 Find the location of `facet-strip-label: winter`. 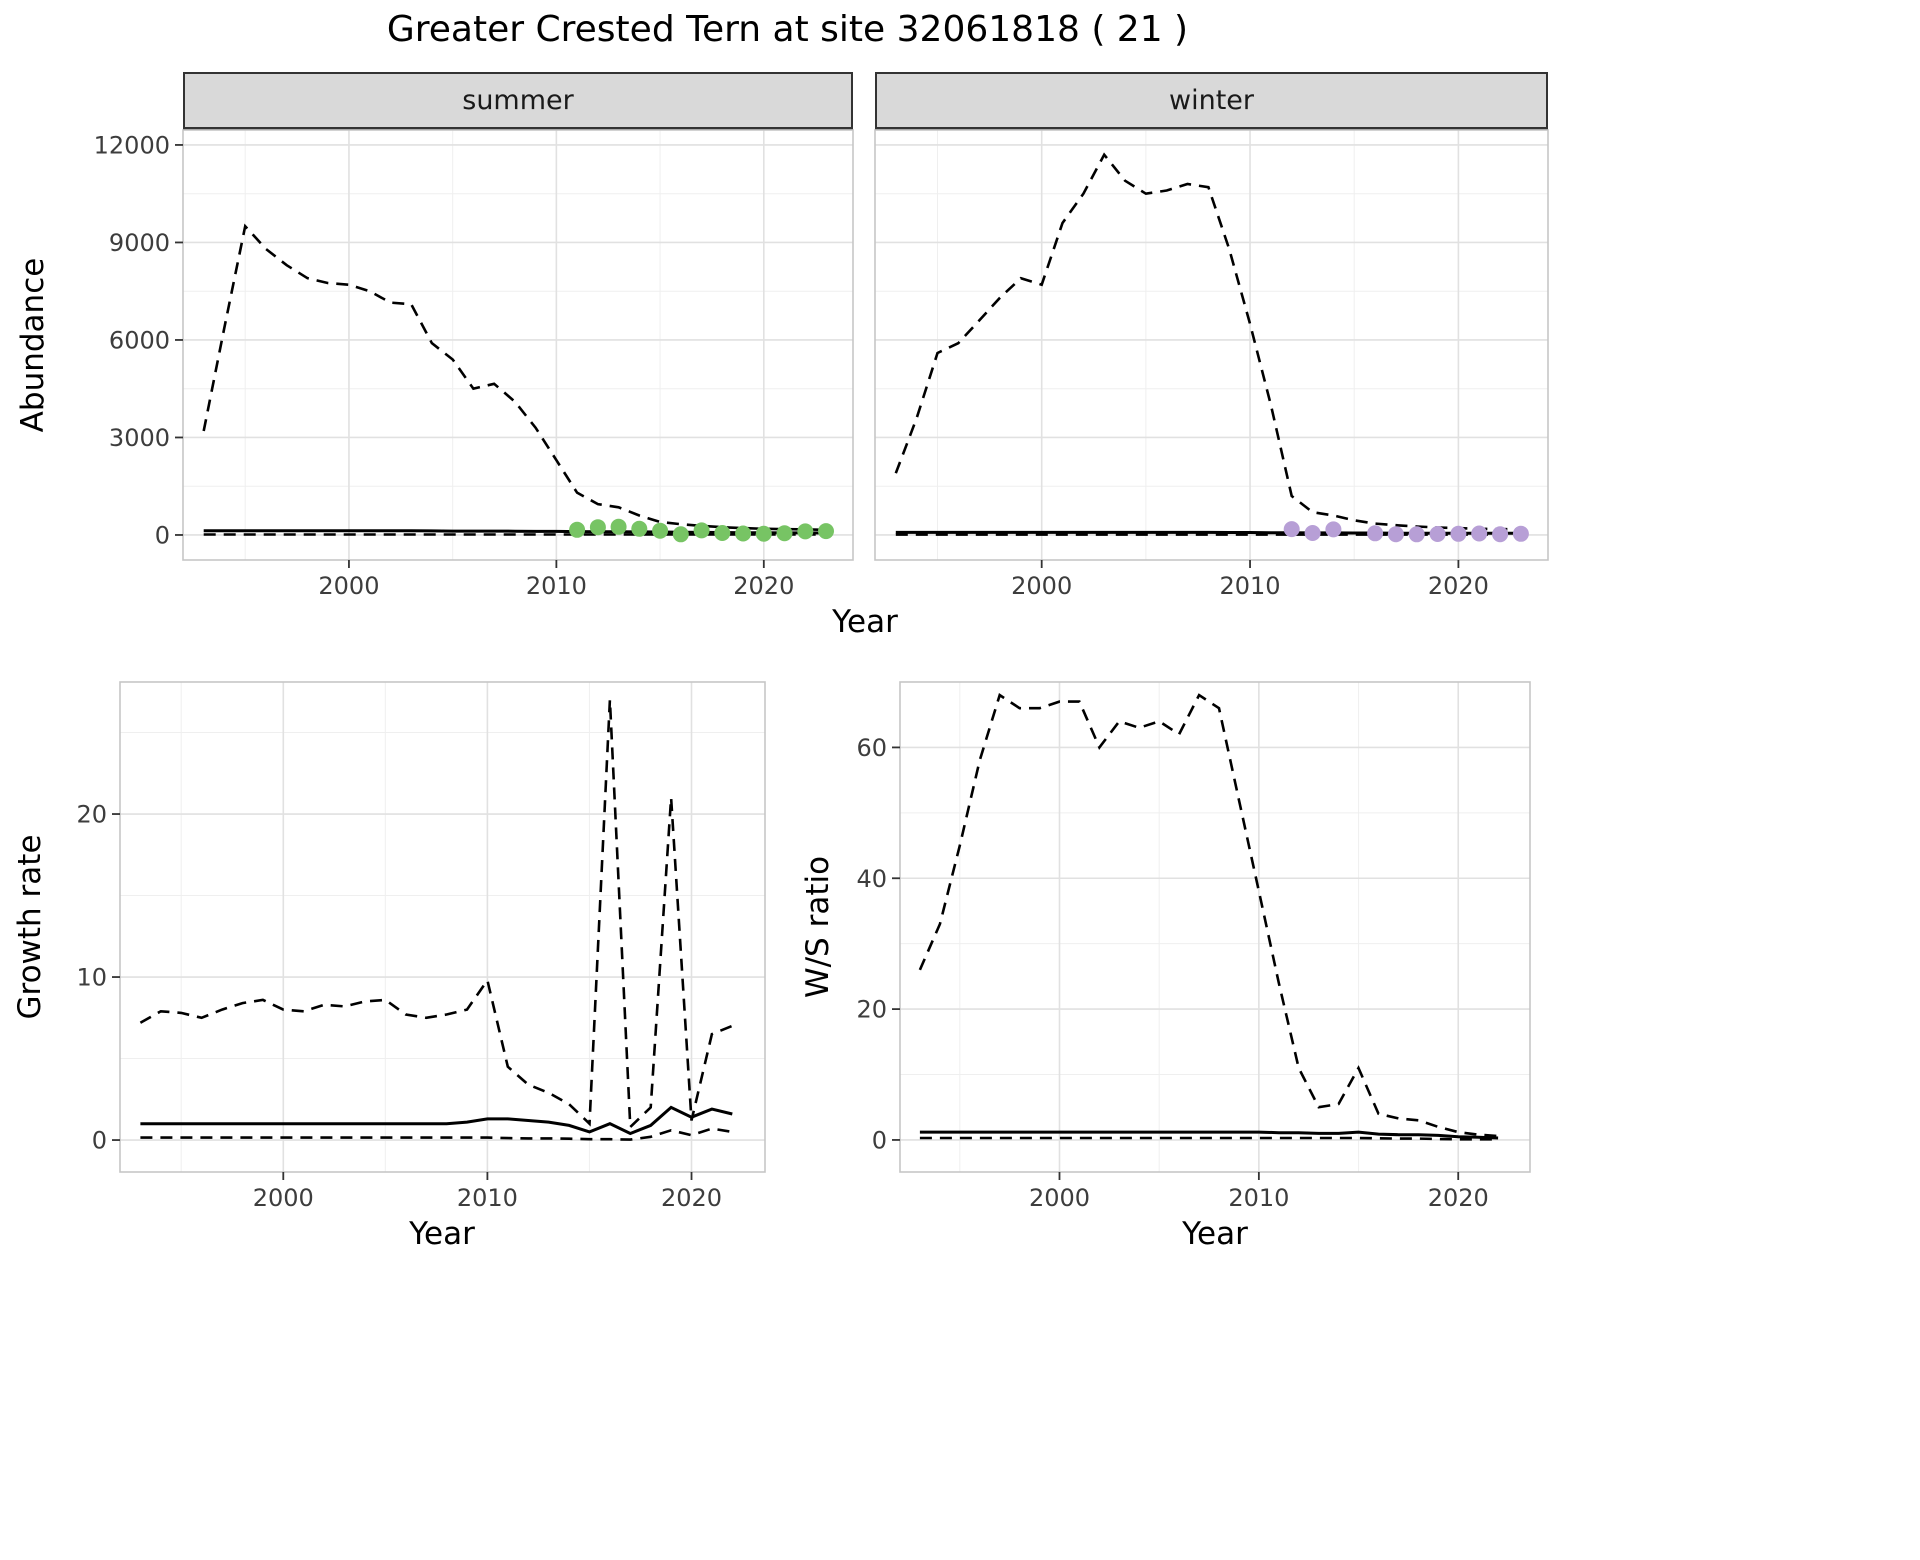

facet-strip-label: winter is located at coordinates (1211, 100).